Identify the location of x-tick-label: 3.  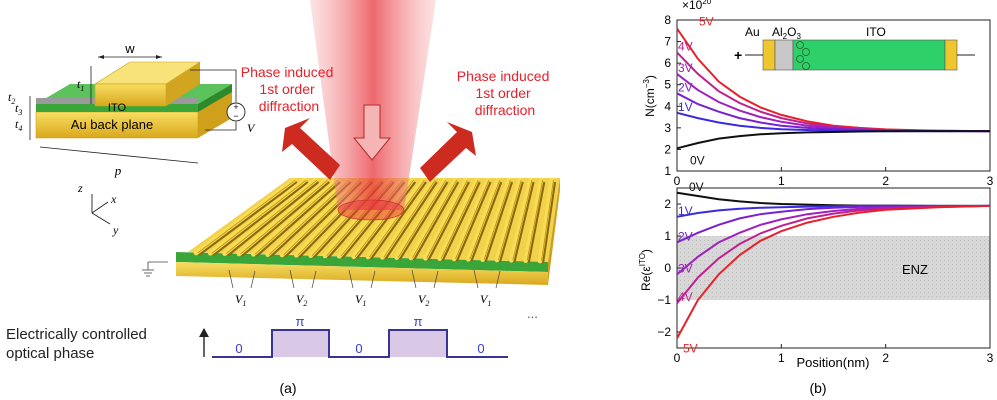
(990, 358).